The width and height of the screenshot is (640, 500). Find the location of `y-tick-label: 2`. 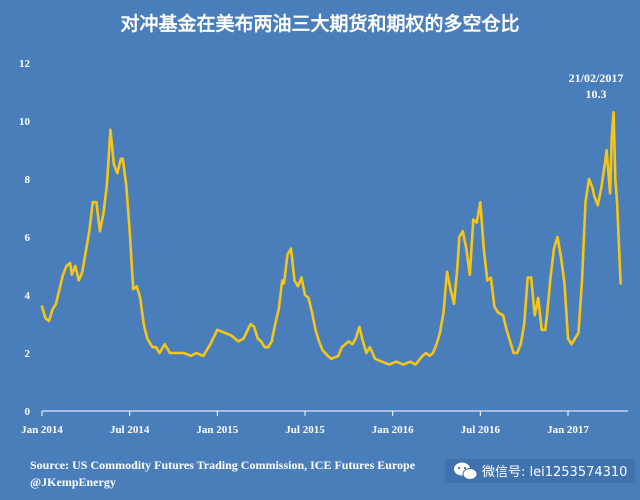

y-tick-label: 2 is located at coordinates (28, 354).